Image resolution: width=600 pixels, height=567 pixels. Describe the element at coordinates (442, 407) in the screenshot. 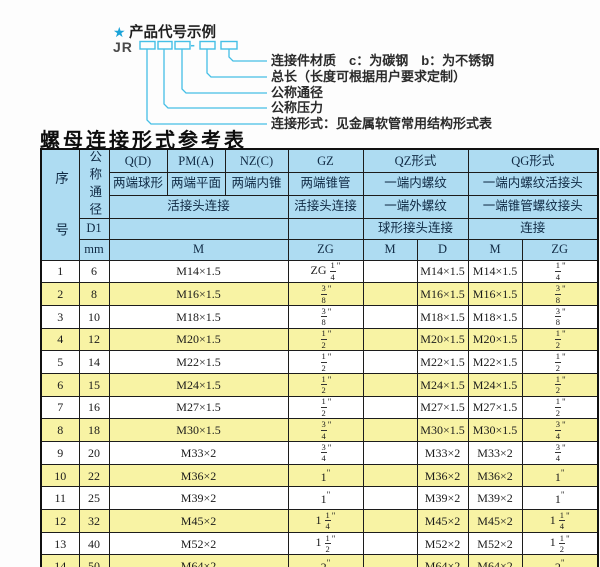

I see `cell-qz-d: M27×1.5` at that location.